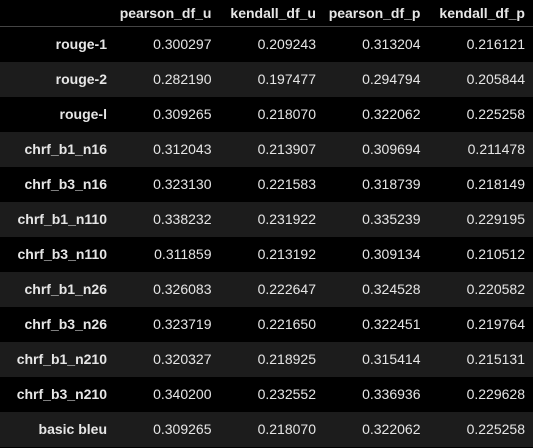  What do you see at coordinates (391, 359) in the screenshot?
I see `table-cell: 0.315414` at bounding box center [391, 359].